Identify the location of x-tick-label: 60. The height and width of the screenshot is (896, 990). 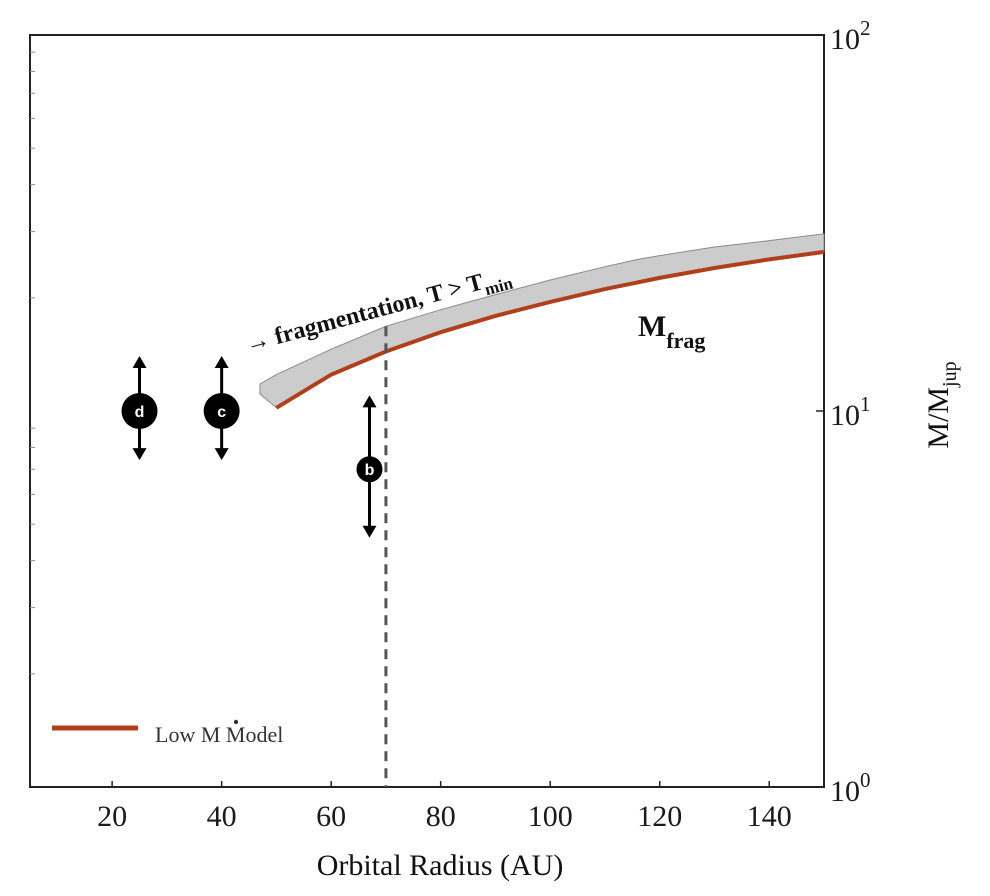
(331, 816).